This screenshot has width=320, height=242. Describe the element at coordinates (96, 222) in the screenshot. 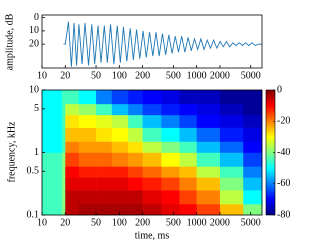

I see `x-tick-label: 50` at that location.